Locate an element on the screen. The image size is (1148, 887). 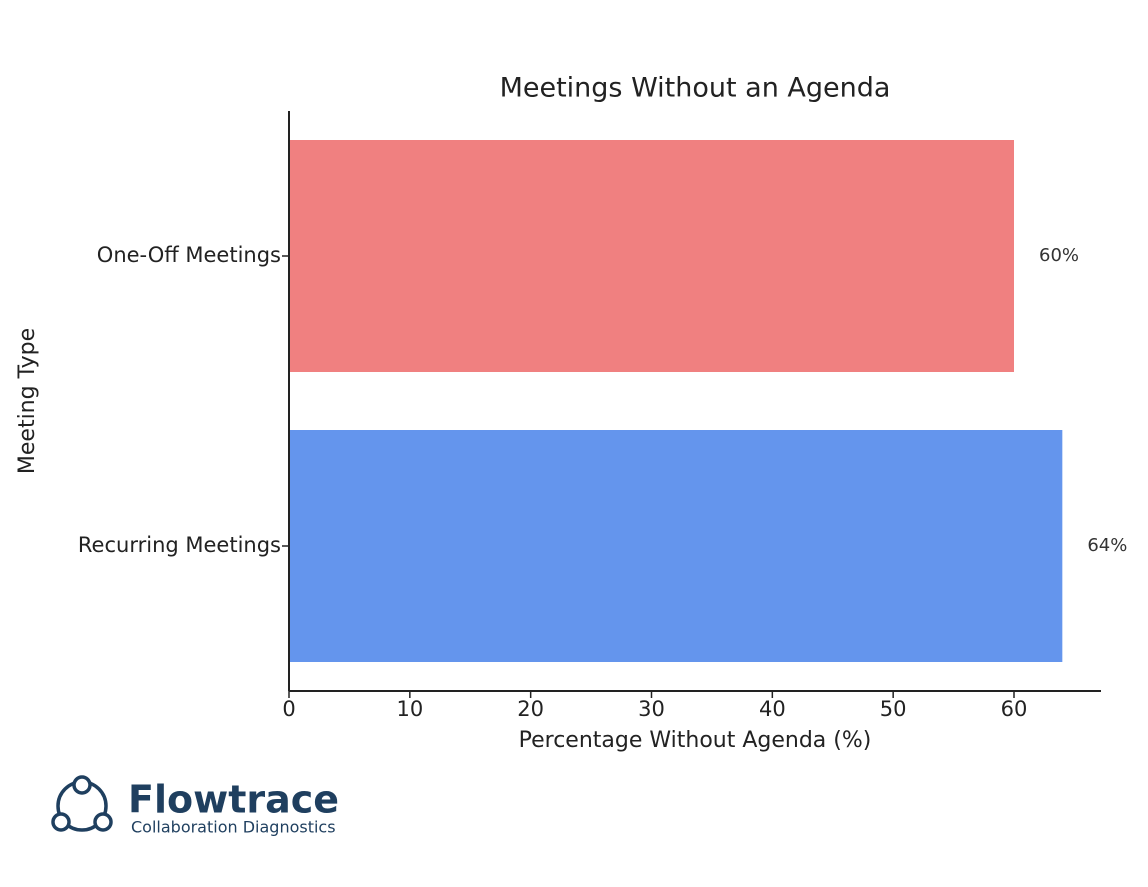
y-axis-label: Meeting Type is located at coordinates (27, 401).